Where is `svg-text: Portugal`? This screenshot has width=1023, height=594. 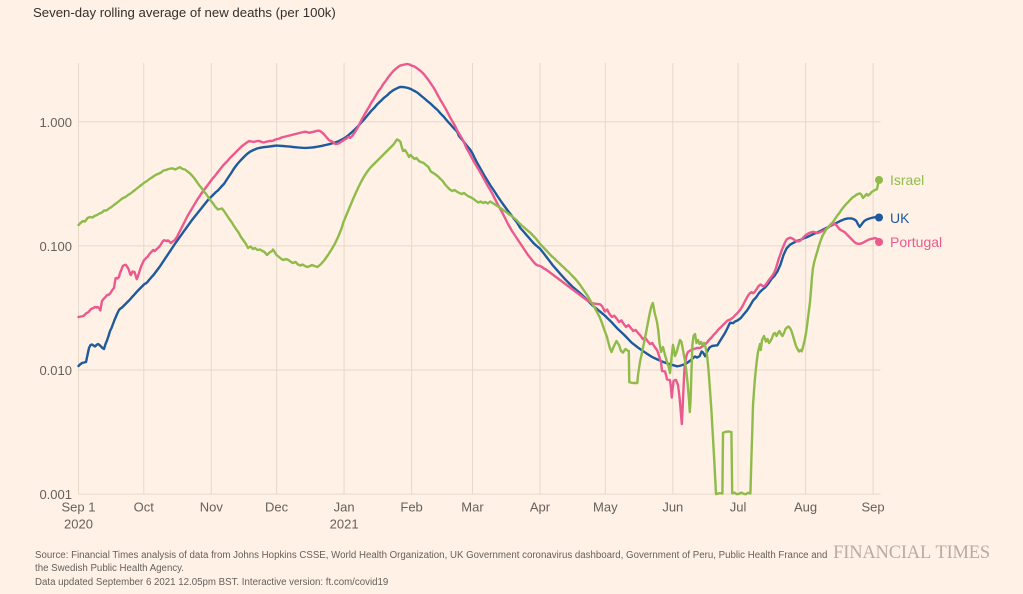
svg-text: Portugal is located at coordinates (916, 242).